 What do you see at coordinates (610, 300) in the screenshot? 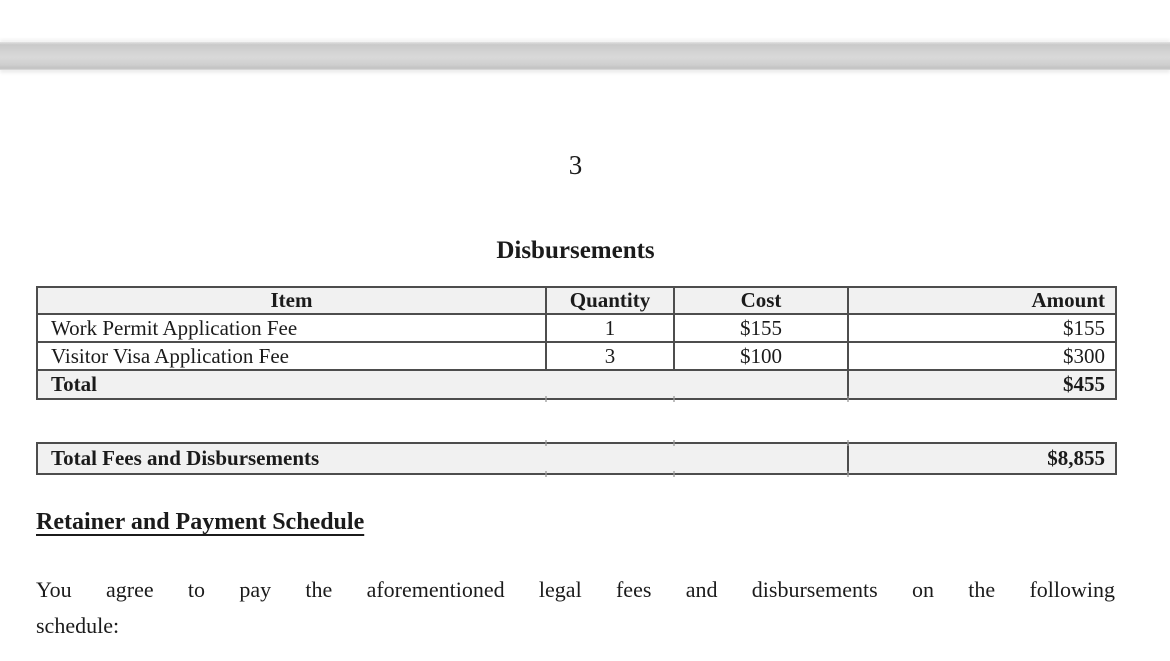
I see `header-quantity: Quantity` at bounding box center [610, 300].